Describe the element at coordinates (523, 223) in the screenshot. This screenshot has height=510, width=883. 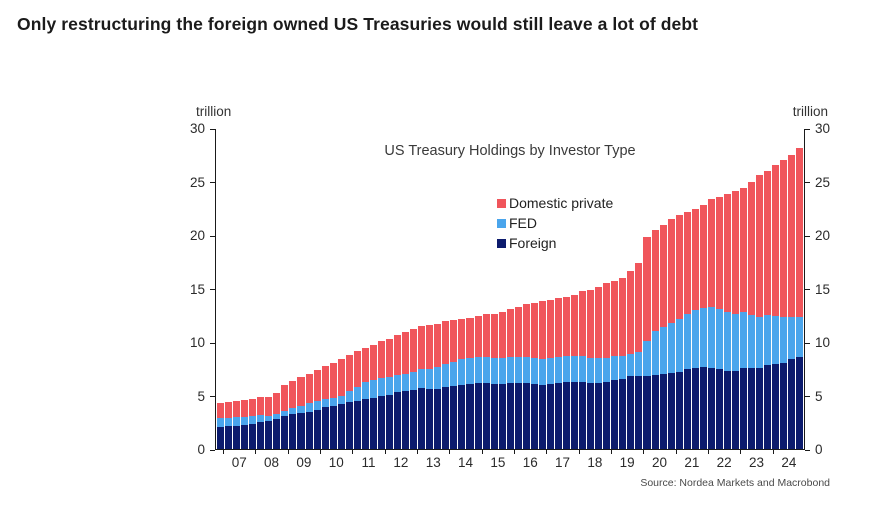
I see `legend-label: FED` at that location.